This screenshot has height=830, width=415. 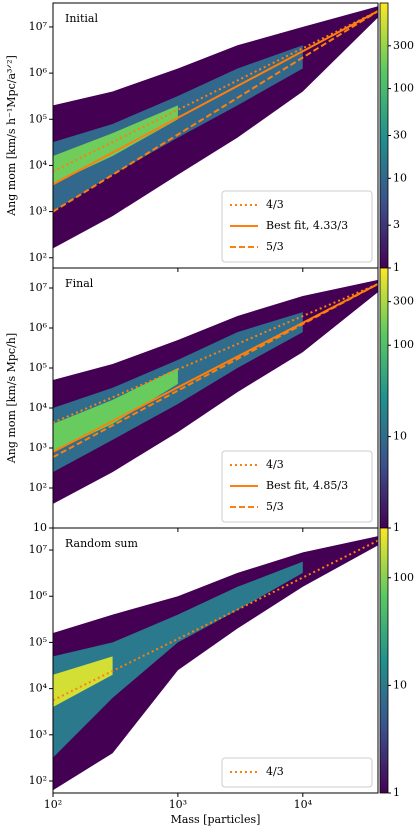 I want to click on colorbar-tick-label: 3, so click(x=396, y=224).